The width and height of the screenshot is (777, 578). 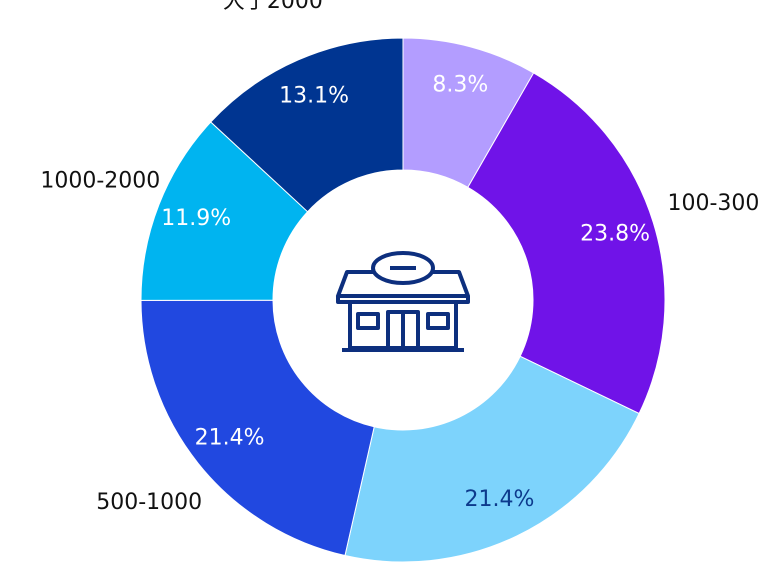 I want to click on shop-icon, so click(x=403, y=301).